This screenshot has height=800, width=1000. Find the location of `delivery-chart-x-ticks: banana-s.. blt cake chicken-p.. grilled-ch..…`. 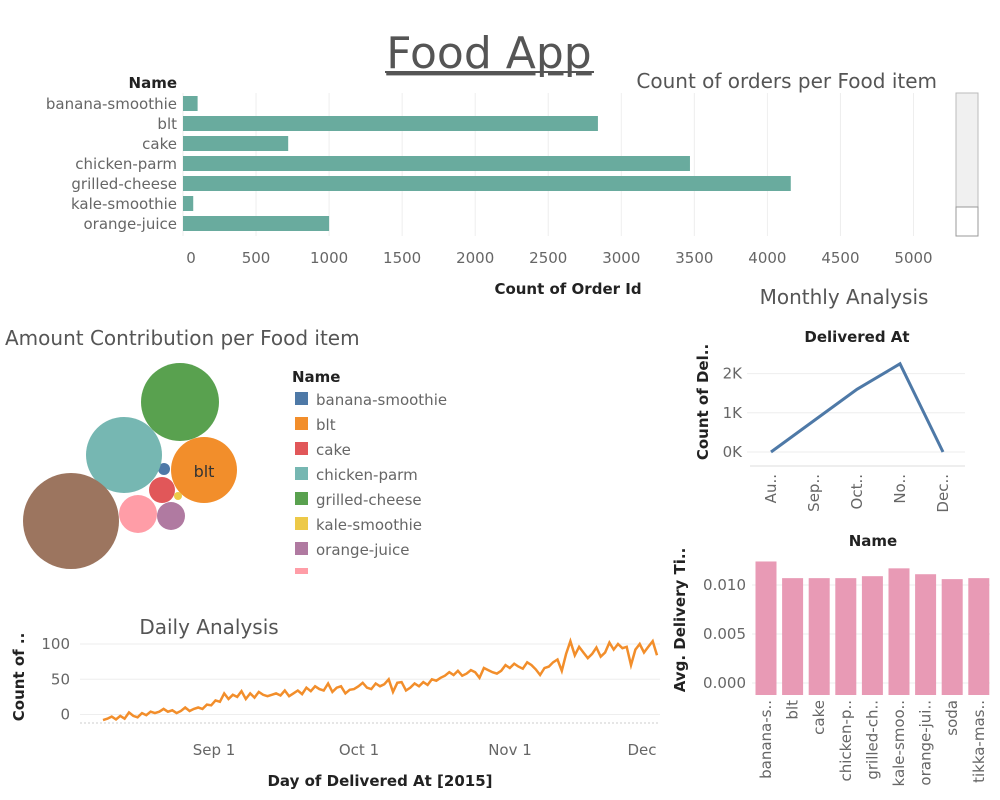

delivery-chart-x-ticks: banana-s.. blt cake chicken-p.. grilled-ch..… is located at coordinates (872, 743).